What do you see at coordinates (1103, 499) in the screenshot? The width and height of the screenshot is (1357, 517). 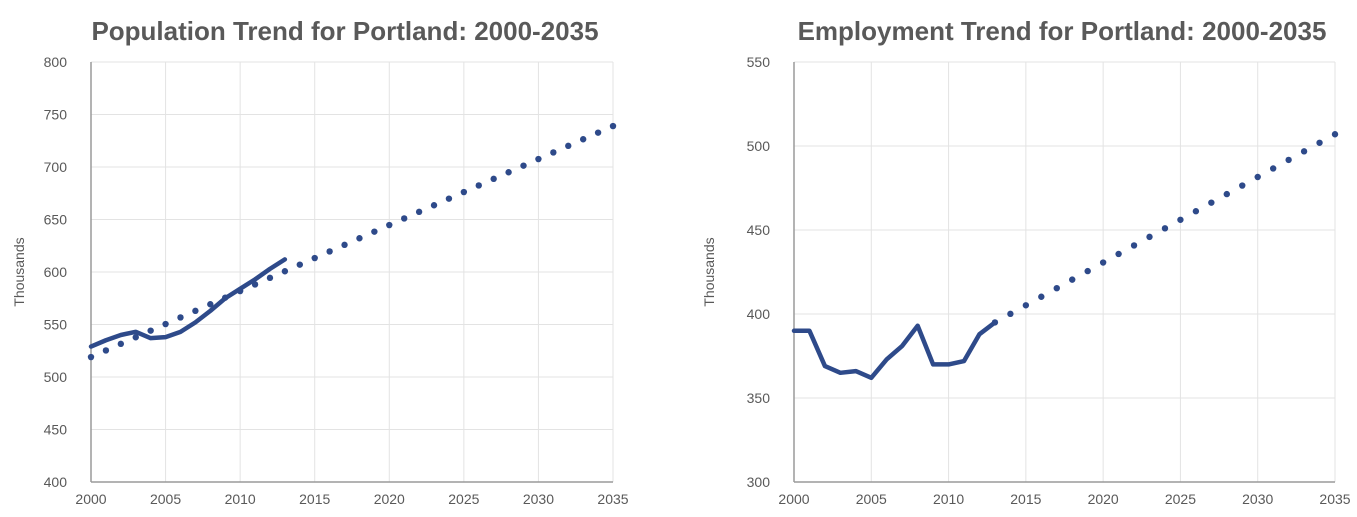 I see `employment-xtick-label: 2020` at bounding box center [1103, 499].